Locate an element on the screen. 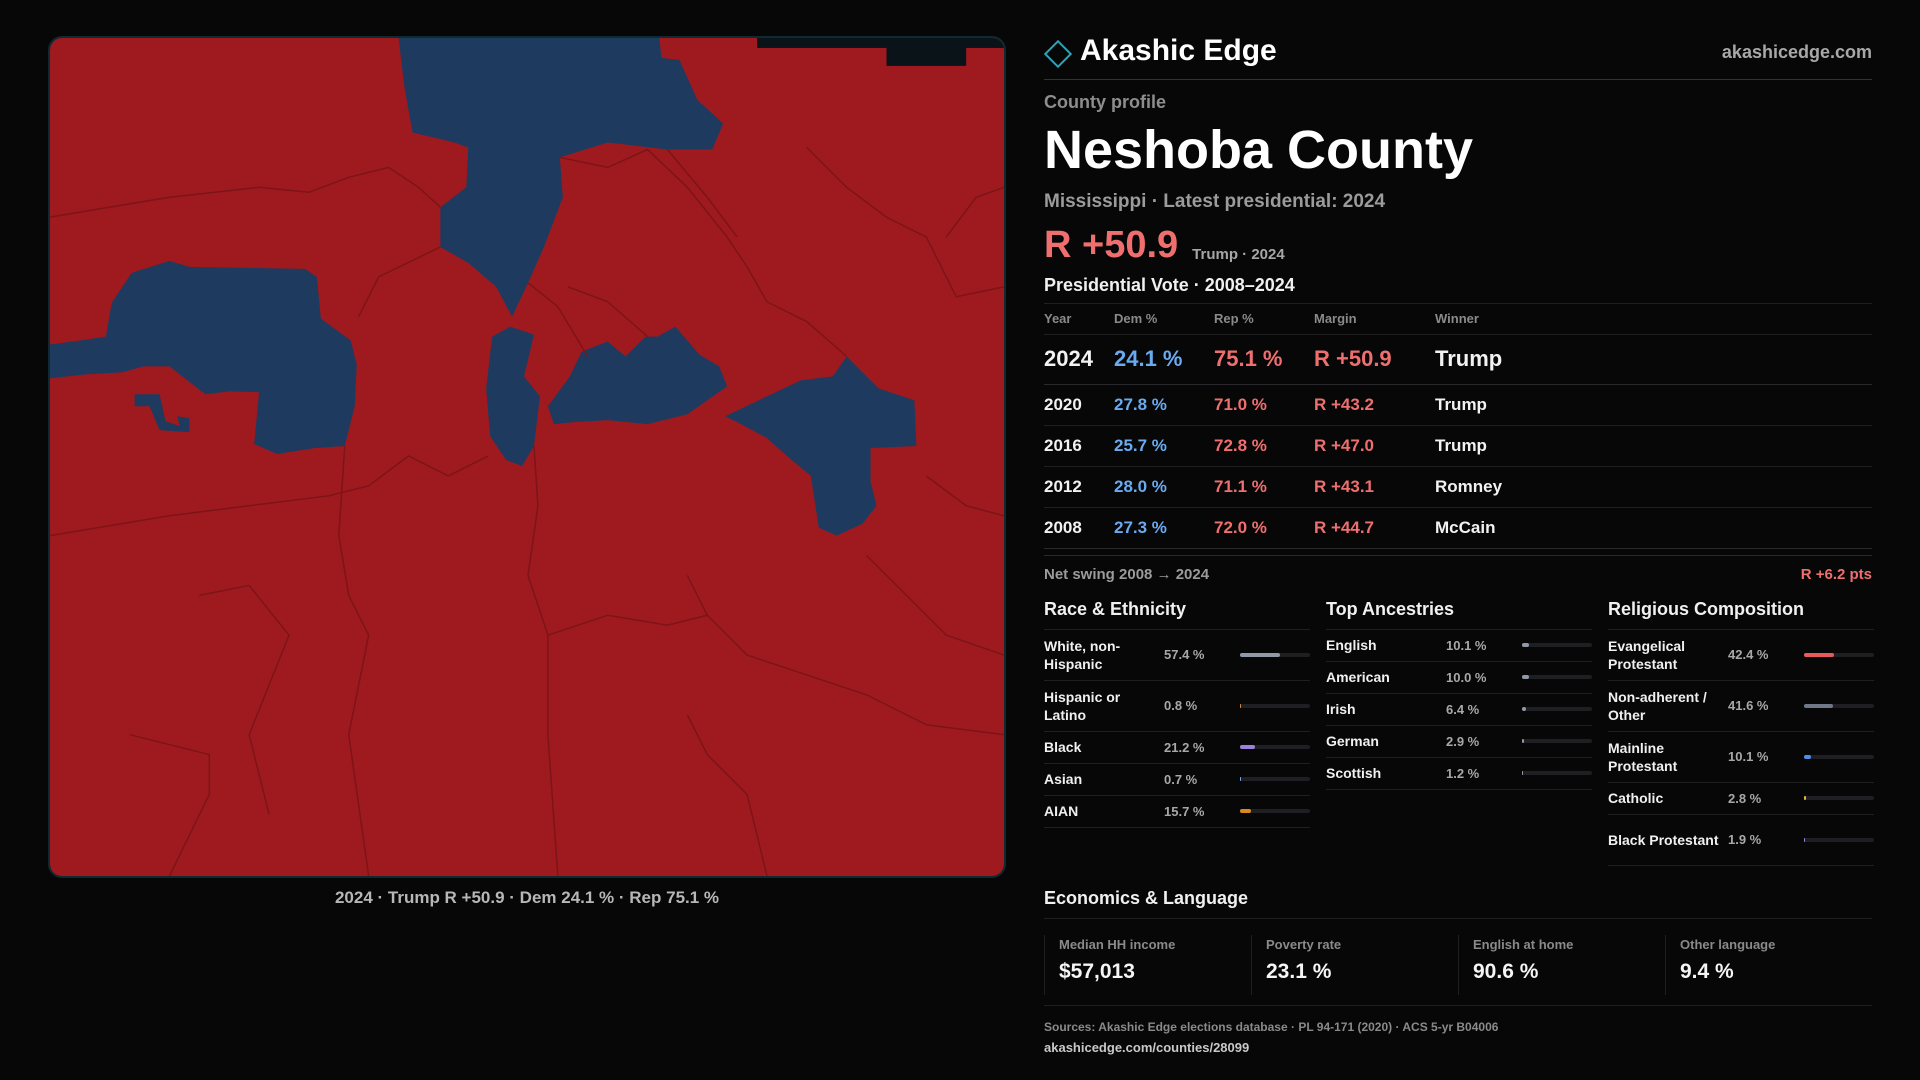 The height and width of the screenshot is (1080, 1920). list-item: Black Protestant 1.9 % is located at coordinates (1741, 840).